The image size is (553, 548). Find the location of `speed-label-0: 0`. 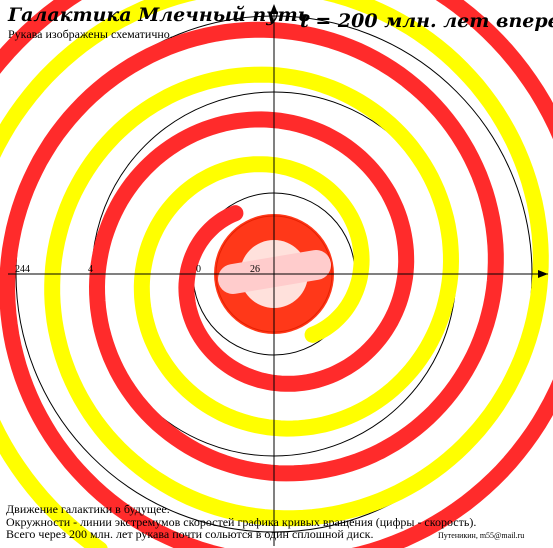

speed-label-0: 0 is located at coordinates (198, 269).